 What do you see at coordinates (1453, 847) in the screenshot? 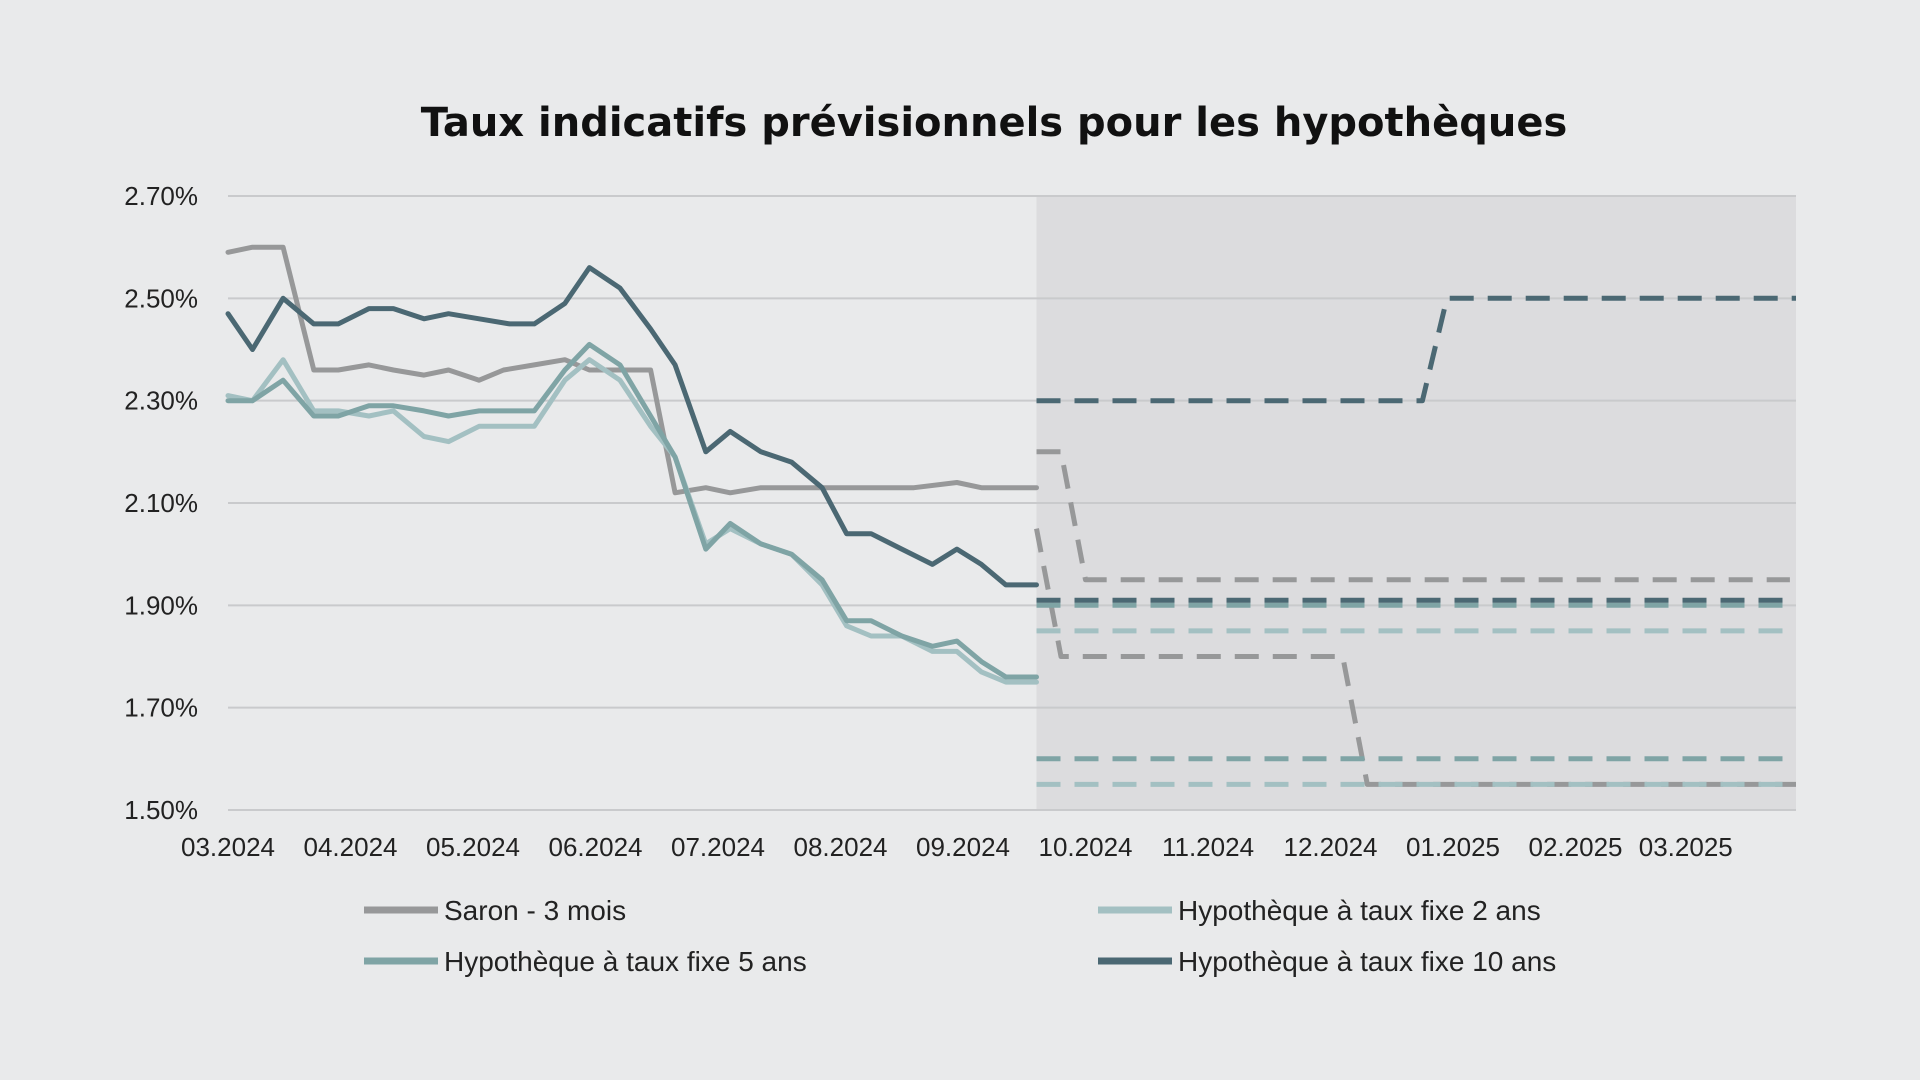
I see `x-tick-label: 01.2025` at bounding box center [1453, 847].